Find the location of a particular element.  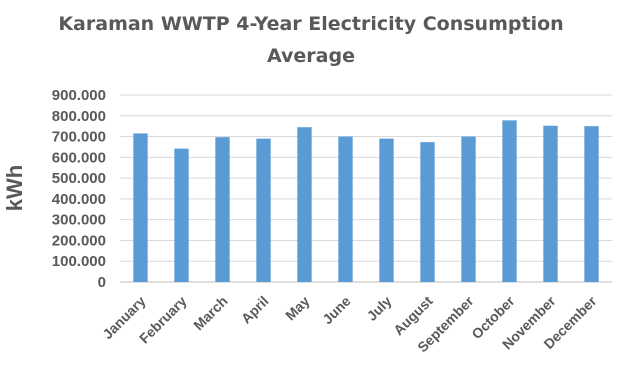

y-tick-label-7: 700.000 is located at coordinates (79, 137).